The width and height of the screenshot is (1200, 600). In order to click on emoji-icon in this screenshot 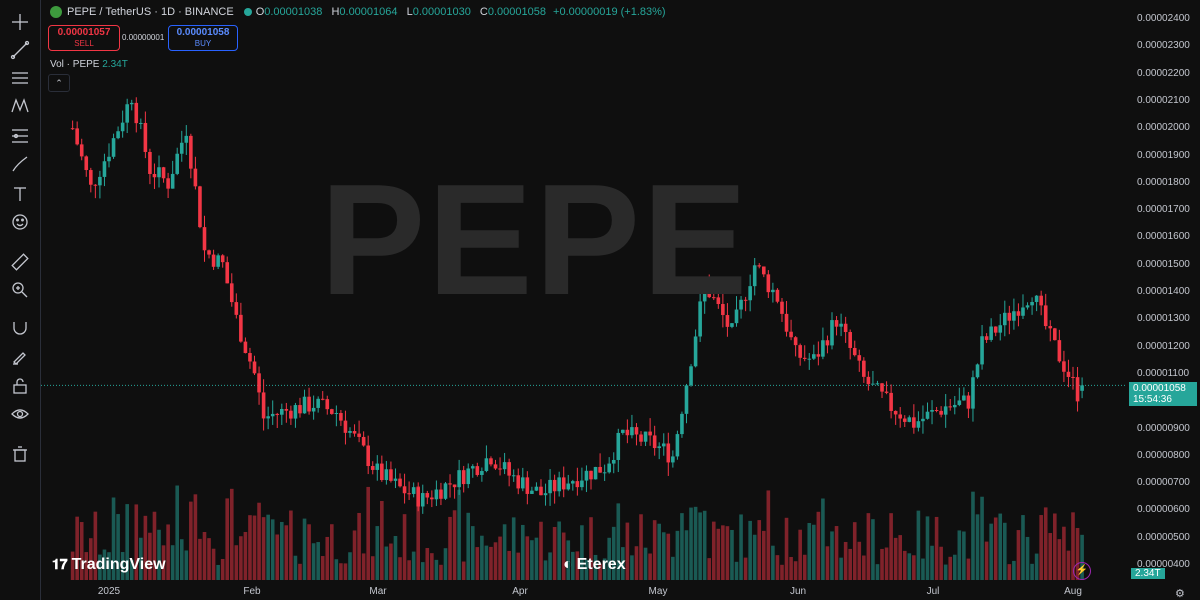, I will do `click(20, 222)`.